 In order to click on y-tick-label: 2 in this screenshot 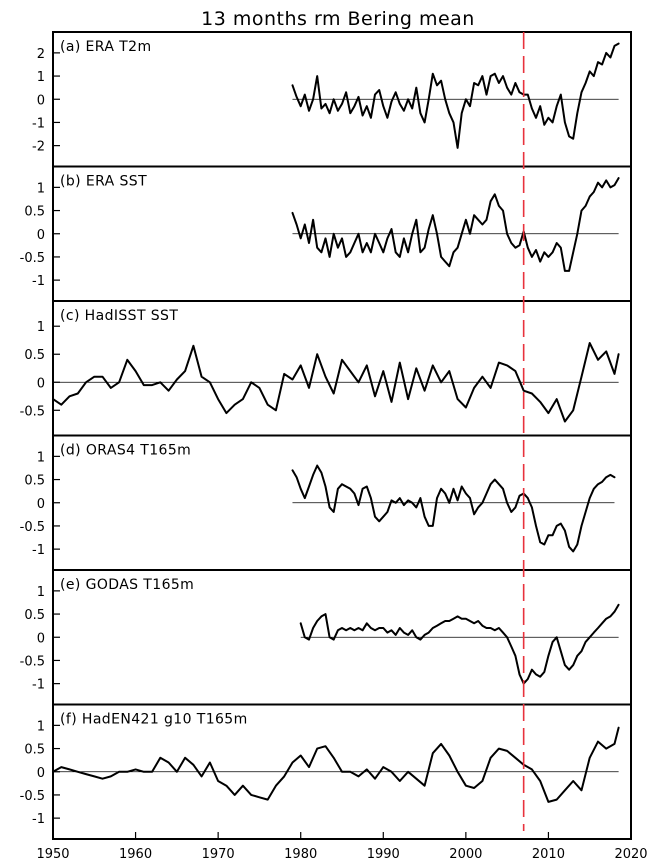, I will do `click(41, 54)`.